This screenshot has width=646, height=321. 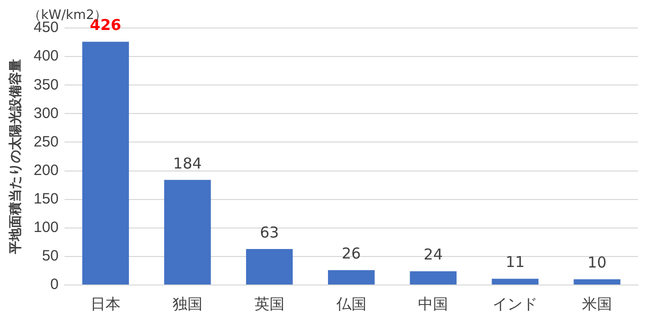 What do you see at coordinates (46, 113) in the screenshot?
I see `y-tick-label: 300` at bounding box center [46, 113].